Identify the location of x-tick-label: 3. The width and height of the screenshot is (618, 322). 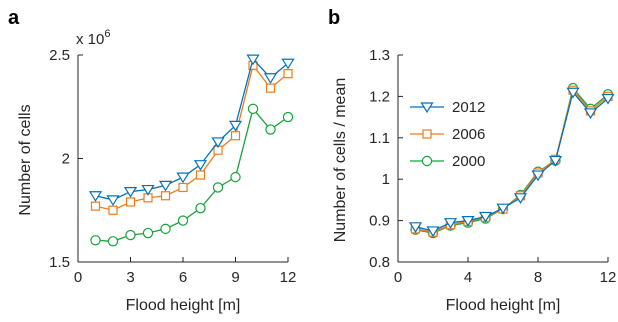
(130, 277).